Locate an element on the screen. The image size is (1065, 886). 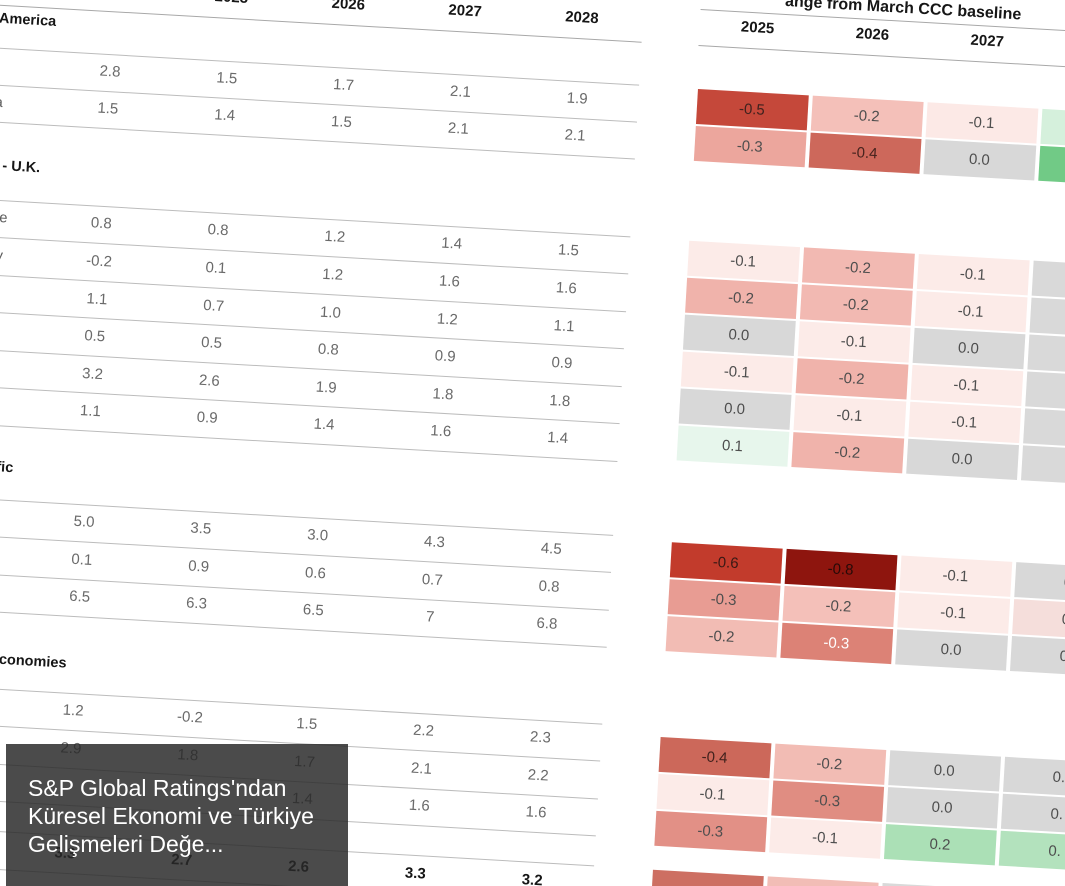
forecast-value: 2.3 is located at coordinates (540, 737).